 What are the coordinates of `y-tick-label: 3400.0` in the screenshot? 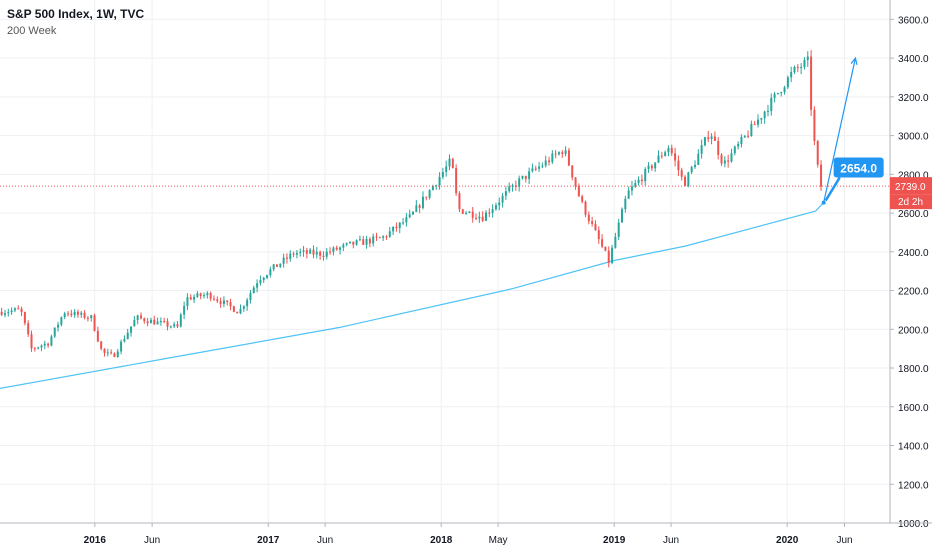 It's located at (913, 59).